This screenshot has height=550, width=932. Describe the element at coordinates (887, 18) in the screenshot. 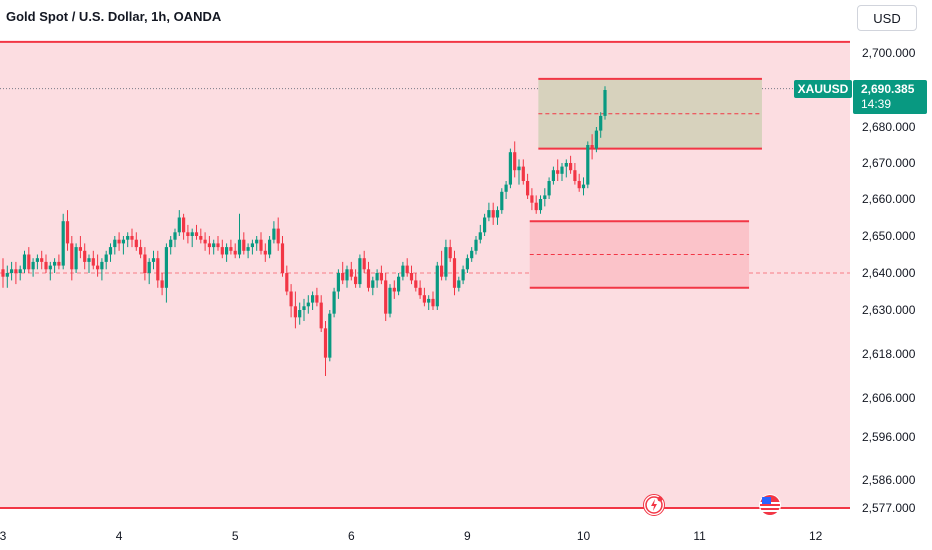

I see `currency-selector: USD` at that location.